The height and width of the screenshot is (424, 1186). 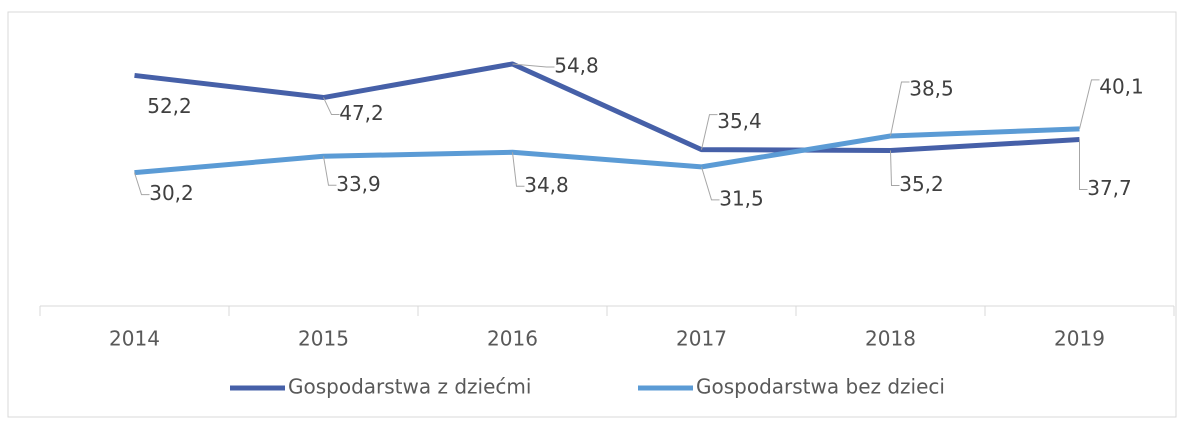 I want to click on x-tick-label: 2017, so click(x=701, y=339).